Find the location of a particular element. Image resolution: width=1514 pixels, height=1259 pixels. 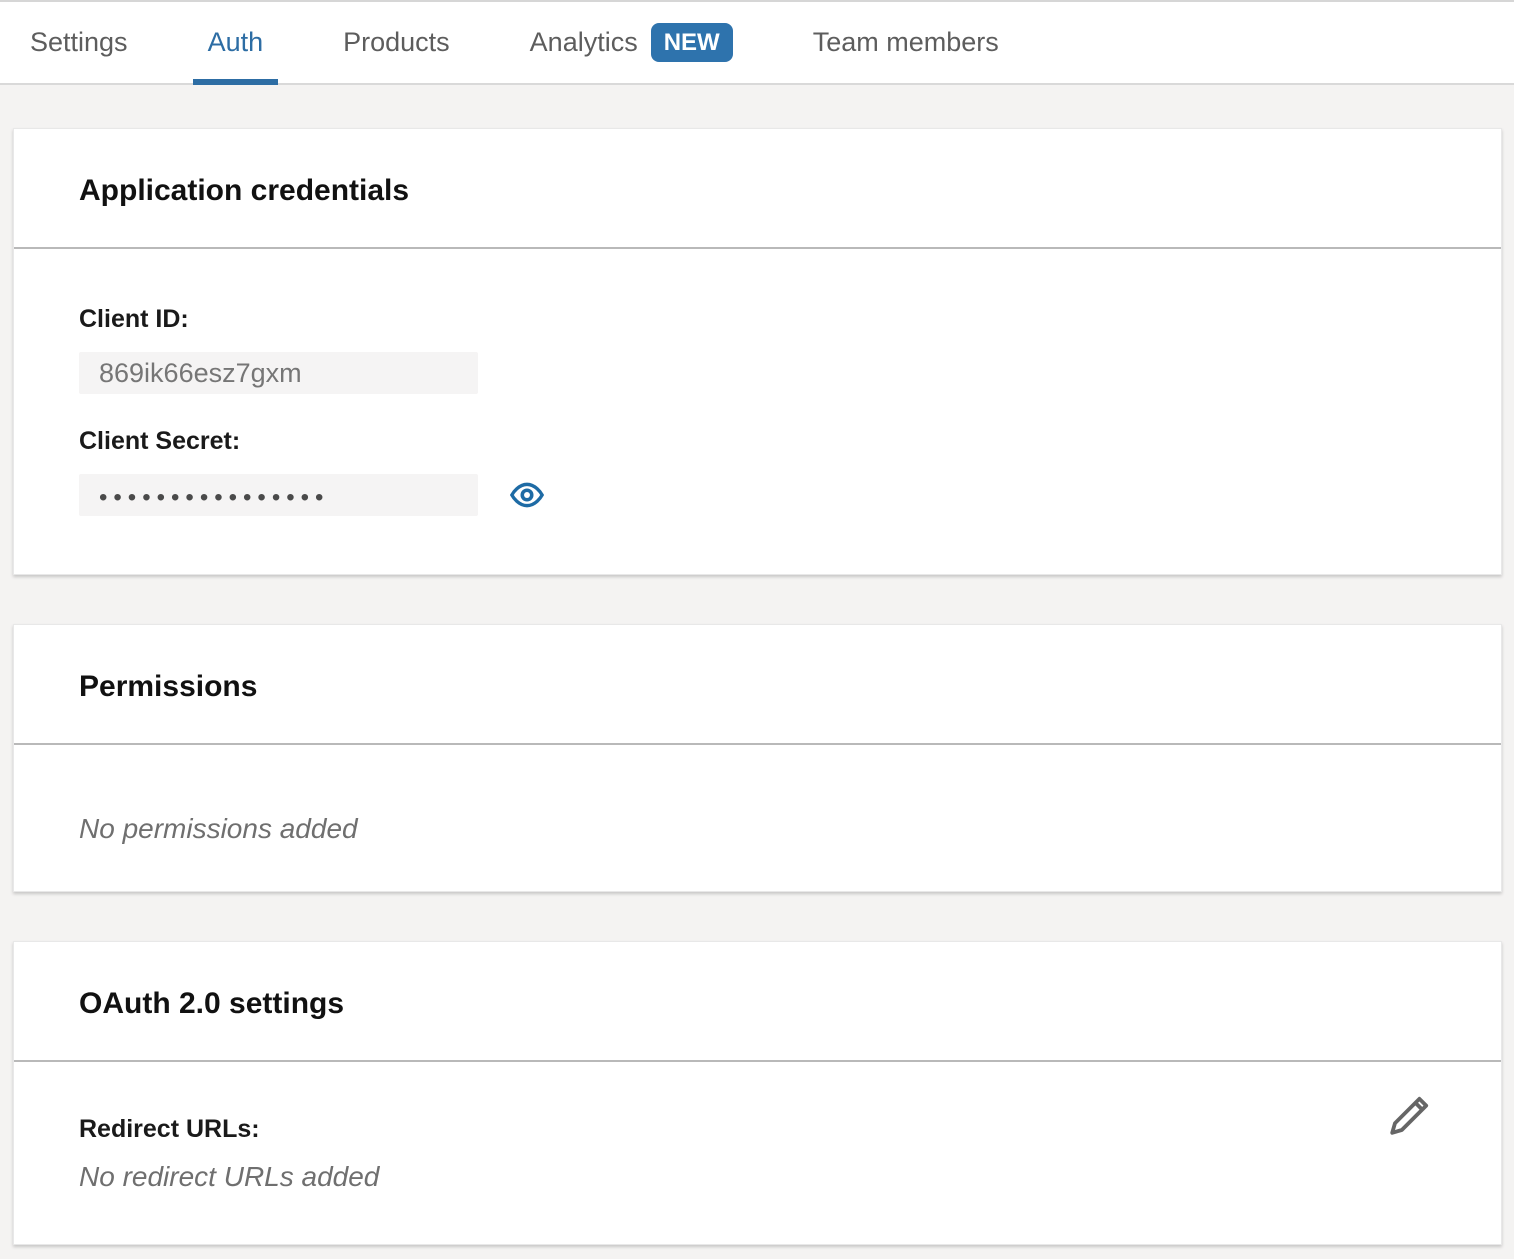

oauth-settings-title: OAuth 2.0 settings is located at coordinates (212, 1003).